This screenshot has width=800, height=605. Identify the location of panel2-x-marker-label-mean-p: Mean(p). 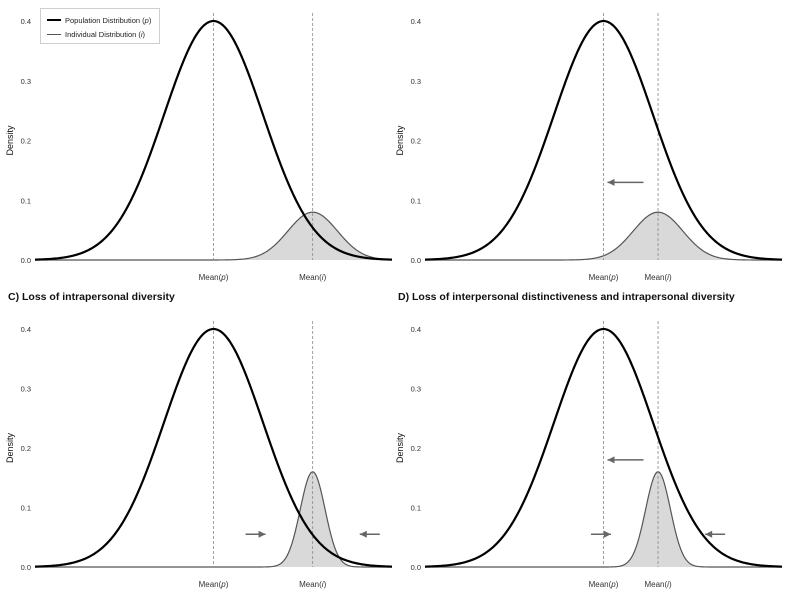
(604, 277).